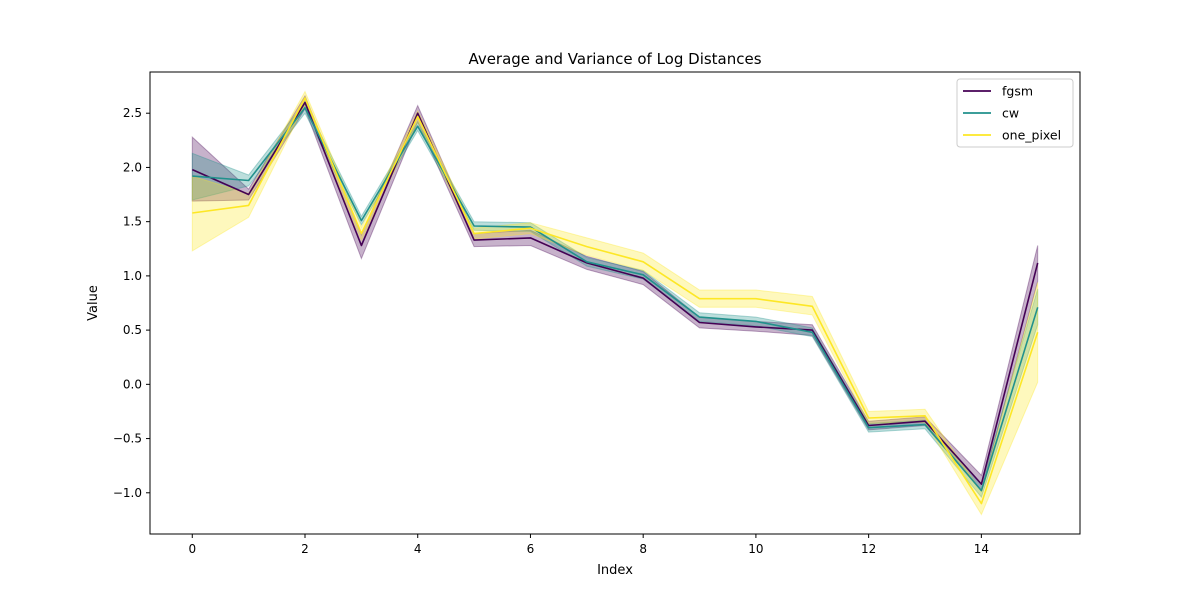  What do you see at coordinates (614, 59) in the screenshot?
I see `chart-title: Average and Variance of Log Distances` at bounding box center [614, 59].